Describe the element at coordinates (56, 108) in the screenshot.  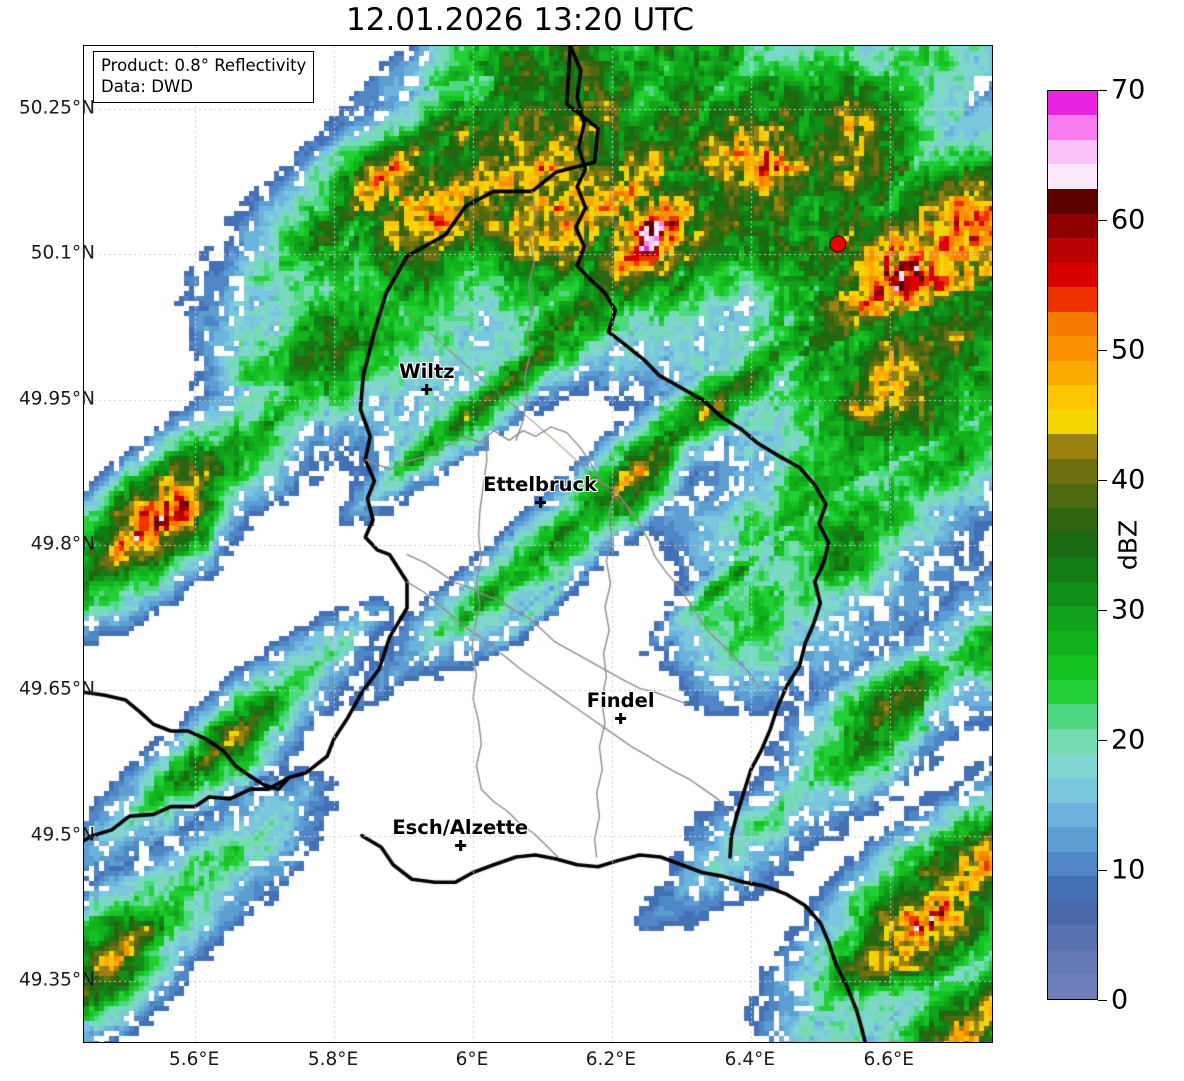
I see `y-axis-tick-label: 50.25°N` at that location.